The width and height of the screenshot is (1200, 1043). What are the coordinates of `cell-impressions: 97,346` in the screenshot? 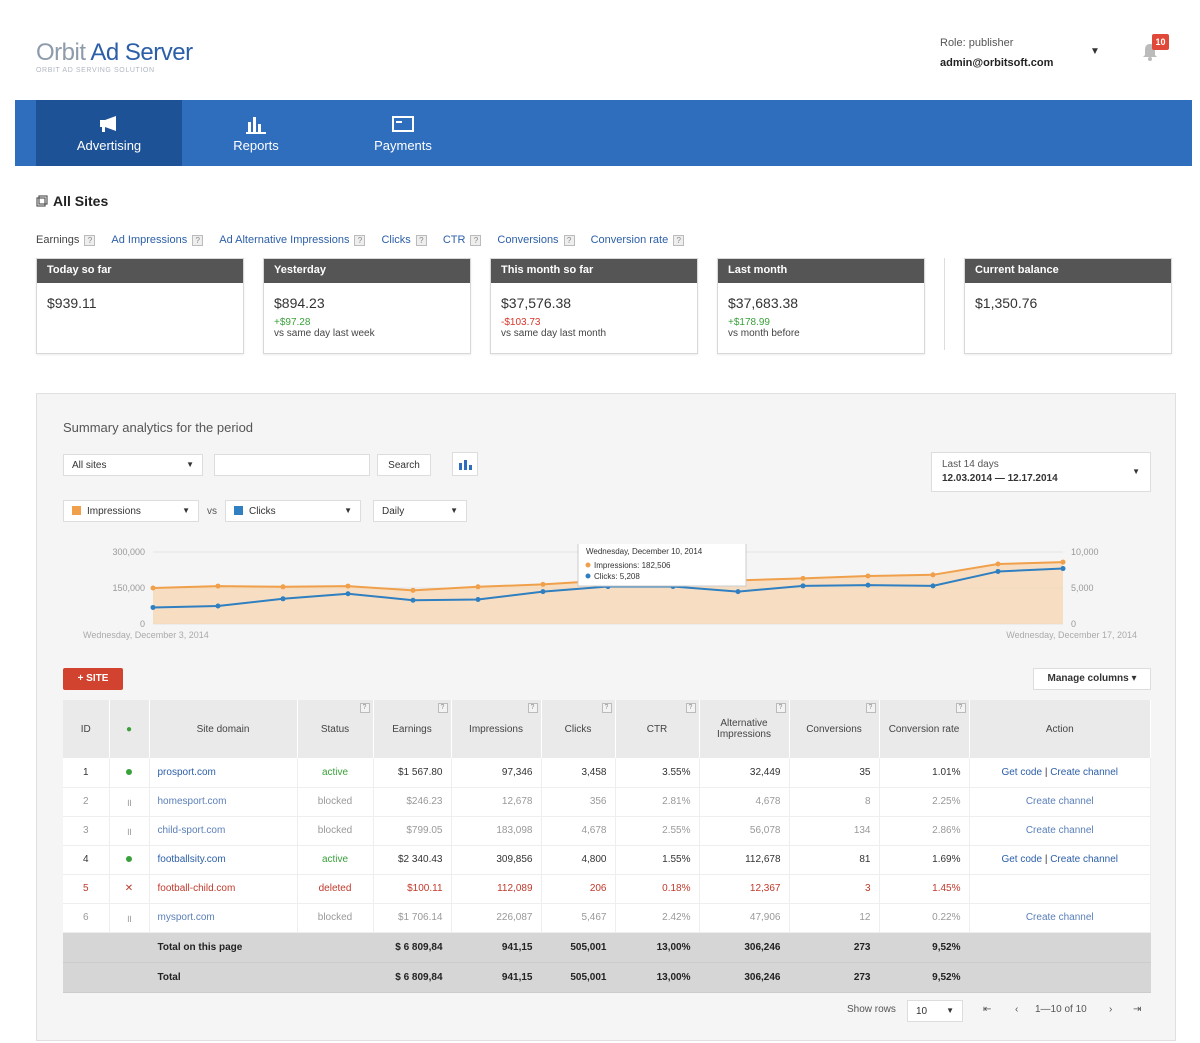 It's located at (496, 773).